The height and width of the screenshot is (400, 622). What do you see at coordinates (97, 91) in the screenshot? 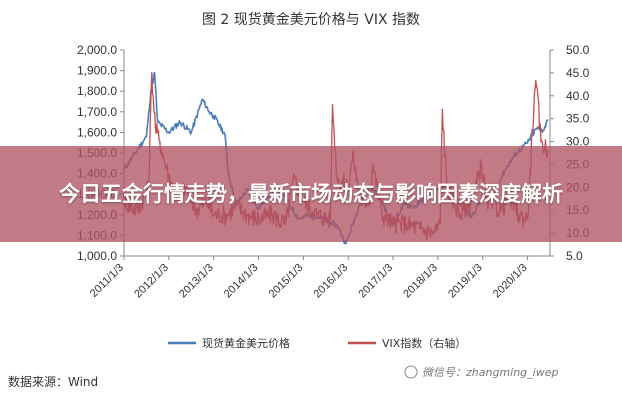
I see `left-tick-label: 1,800.0` at bounding box center [97, 91].